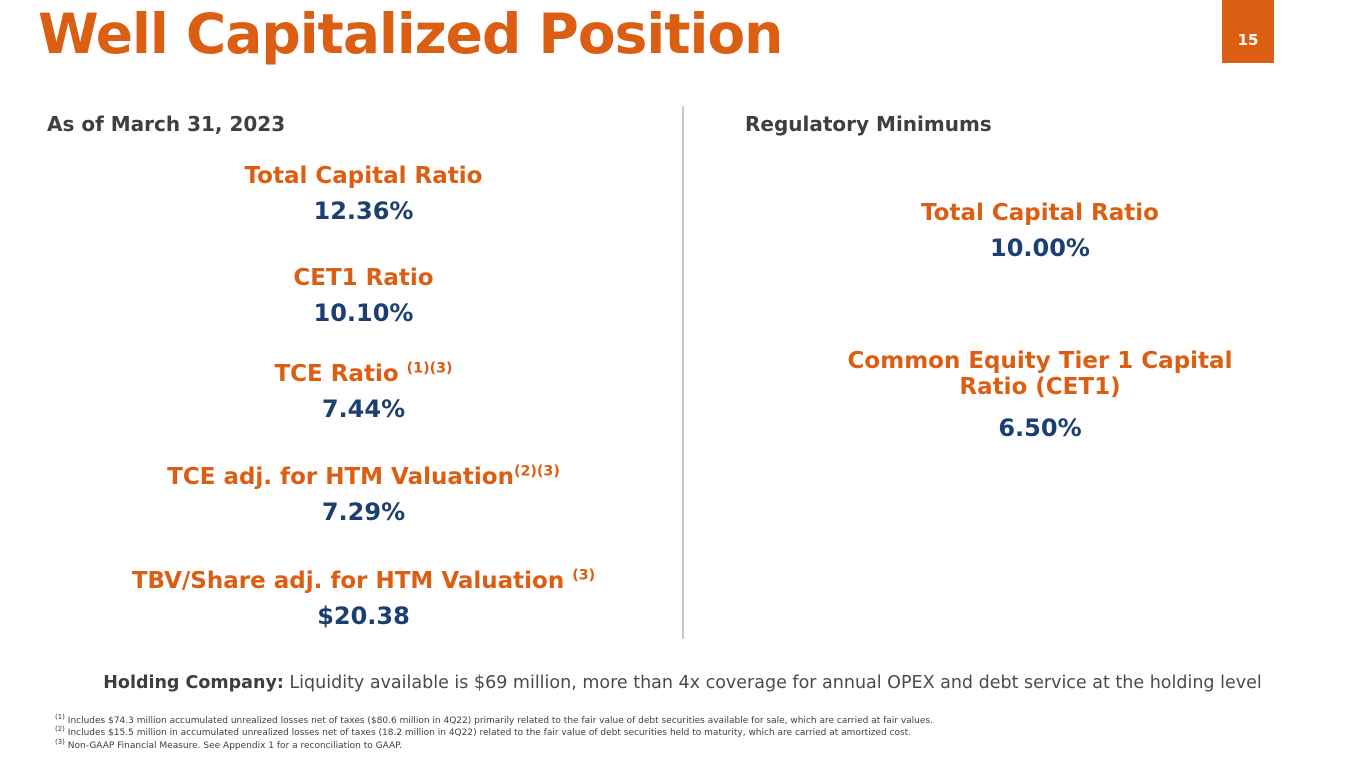 The width and height of the screenshot is (1365, 768). I want to click on metric-label: TBV/Share adj. for HTM Valuation (3), so click(363, 581).